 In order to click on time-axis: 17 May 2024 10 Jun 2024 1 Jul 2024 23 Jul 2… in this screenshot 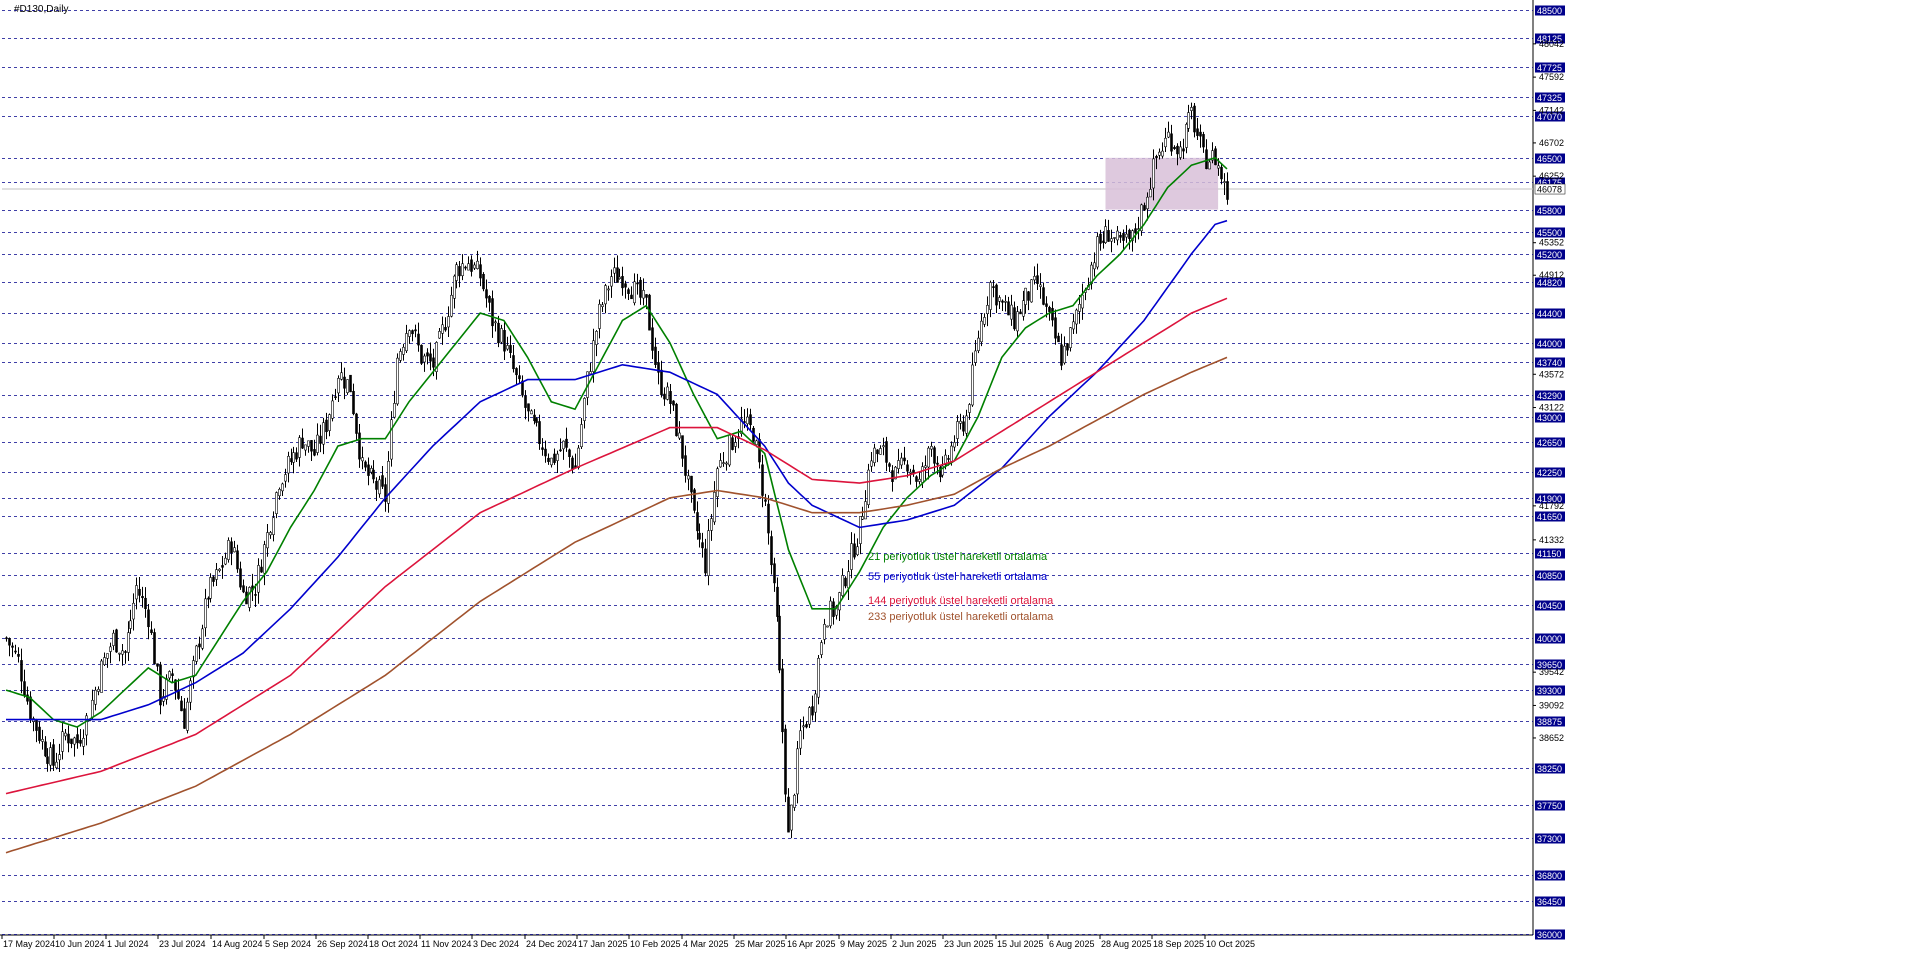, I will do `click(628, 942)`.